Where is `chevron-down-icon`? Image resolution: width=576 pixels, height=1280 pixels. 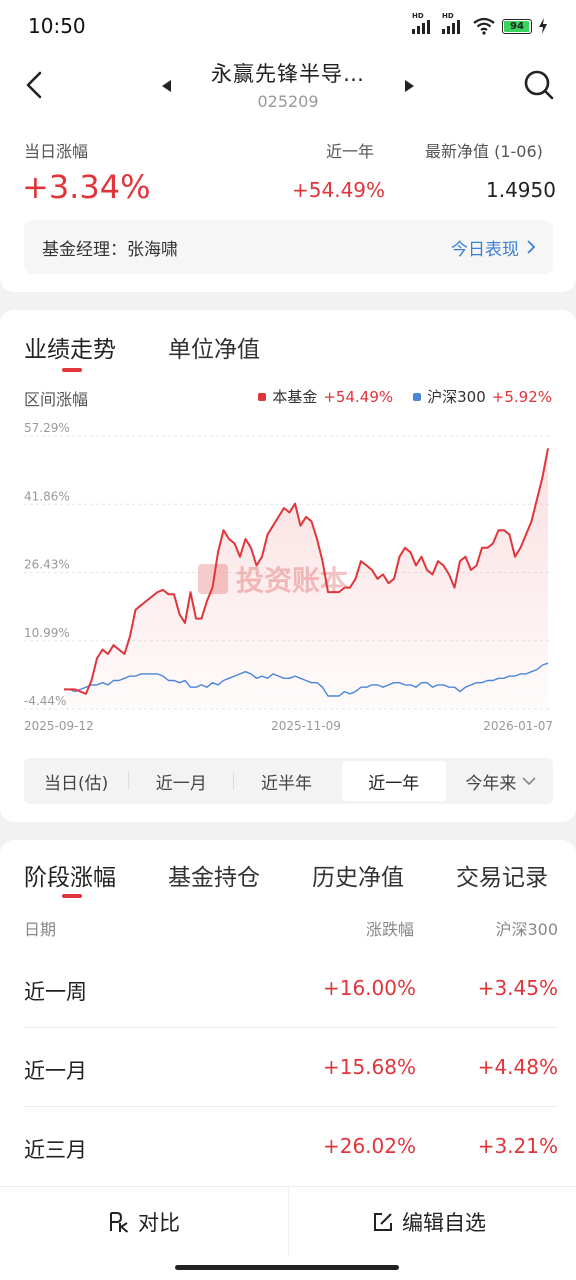
chevron-down-icon is located at coordinates (529, 780).